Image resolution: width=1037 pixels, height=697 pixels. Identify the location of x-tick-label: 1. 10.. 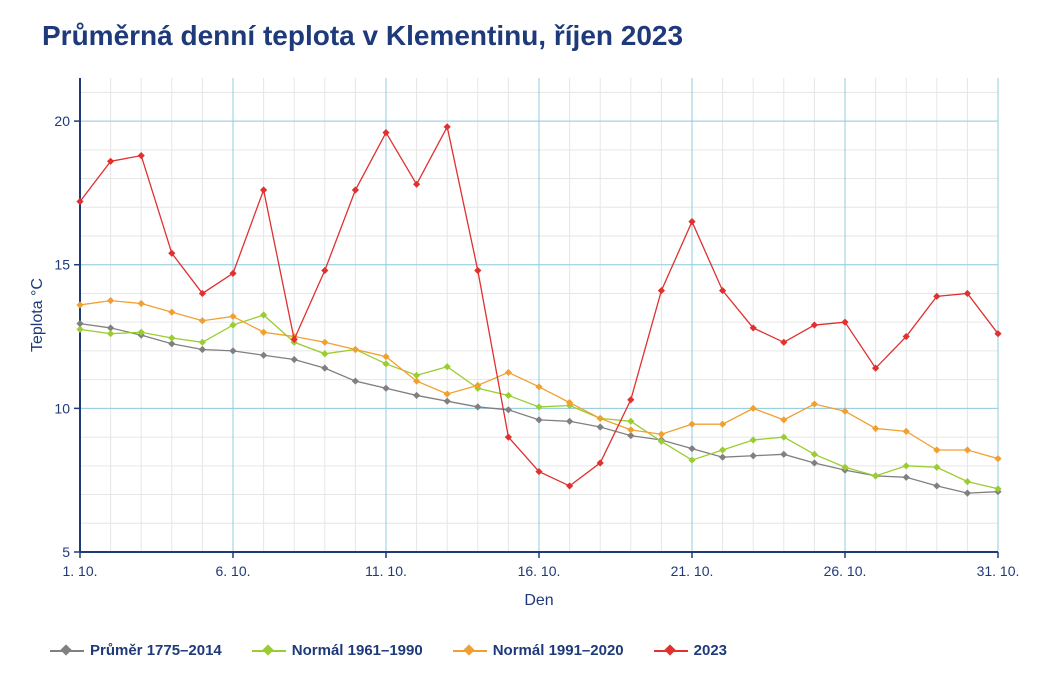
(79, 571).